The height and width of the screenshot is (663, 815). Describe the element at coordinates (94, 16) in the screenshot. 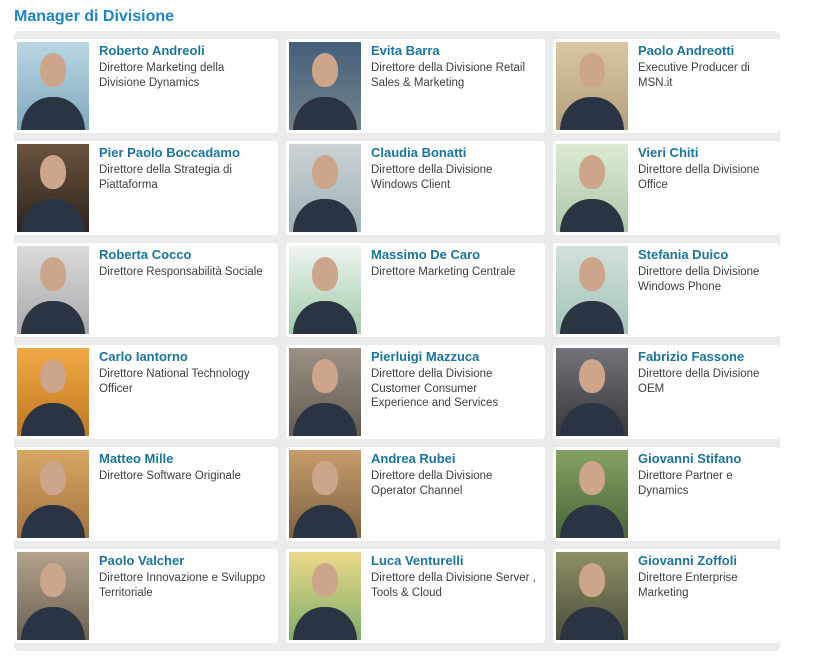

I see `page-title: Manager di Divisione` at that location.